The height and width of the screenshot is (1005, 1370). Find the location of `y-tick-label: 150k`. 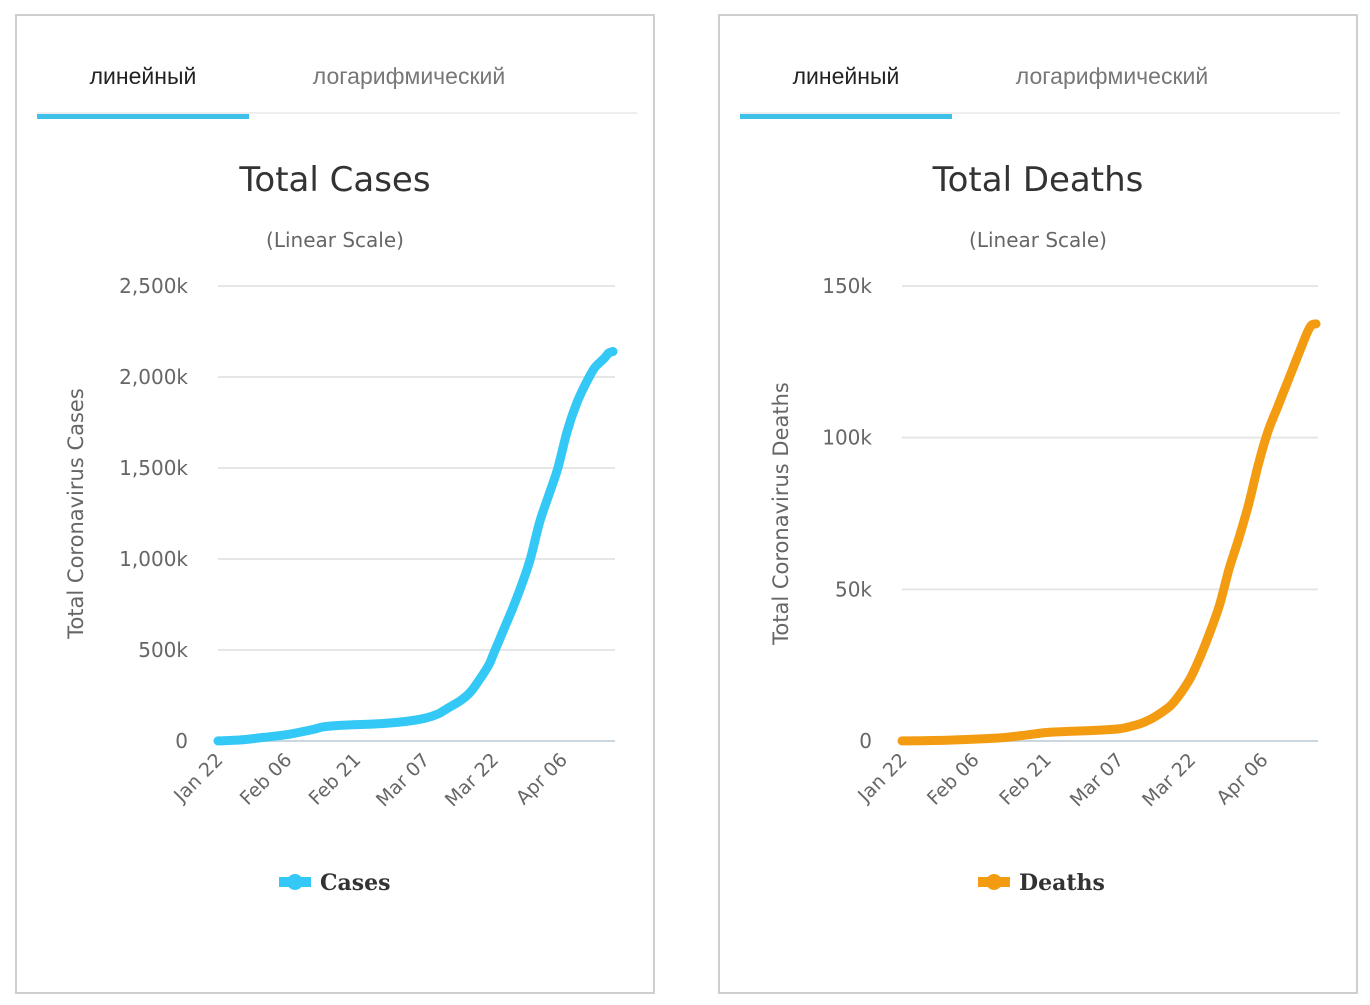

y-tick-label: 150k is located at coordinates (847, 286).